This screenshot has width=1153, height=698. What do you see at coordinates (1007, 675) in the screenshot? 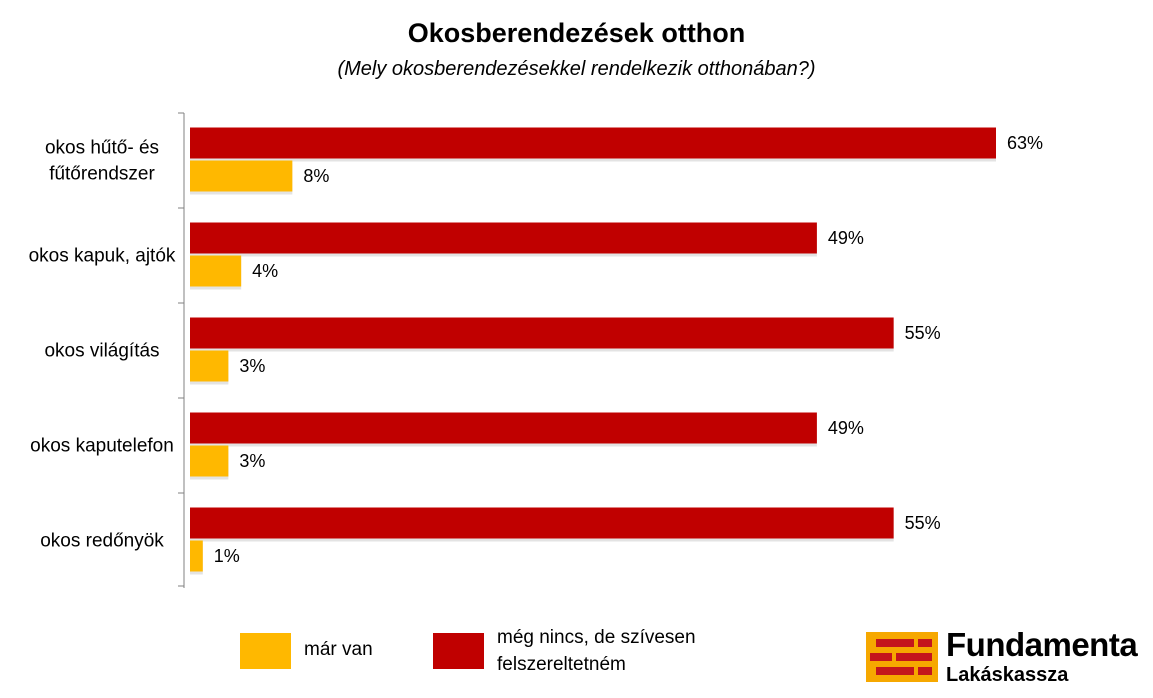
I see `logo-subtitle: Lakáskassza` at bounding box center [1007, 675].